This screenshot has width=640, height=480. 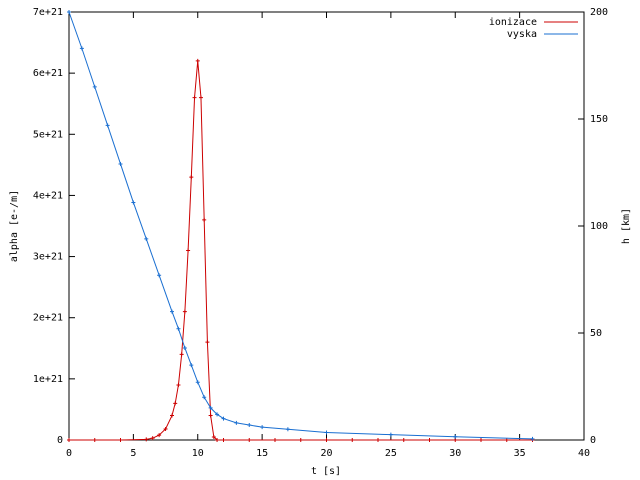 What do you see at coordinates (599, 226) in the screenshot?
I see `y2-tick-label: 100` at bounding box center [599, 226].